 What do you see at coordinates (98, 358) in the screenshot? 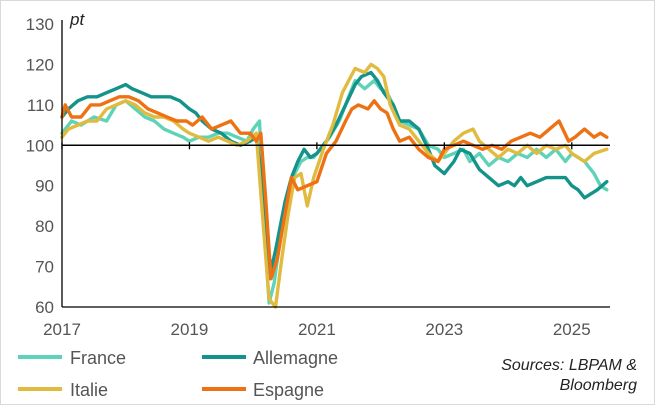
I see `legend-label: France` at bounding box center [98, 358].